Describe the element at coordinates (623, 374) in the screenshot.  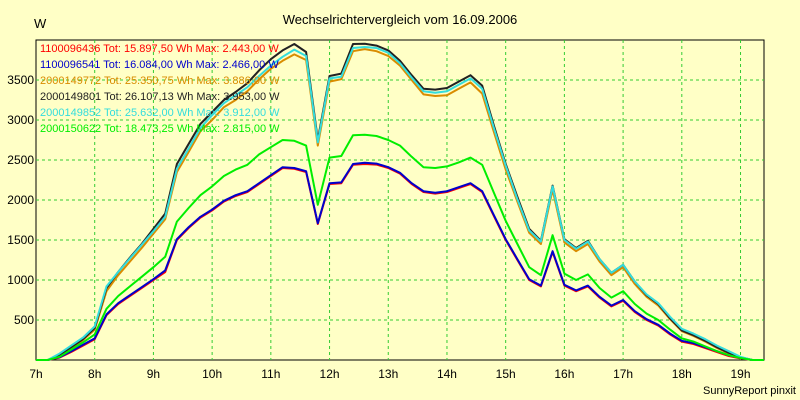
I see `x-tick-label: 17h` at that location.